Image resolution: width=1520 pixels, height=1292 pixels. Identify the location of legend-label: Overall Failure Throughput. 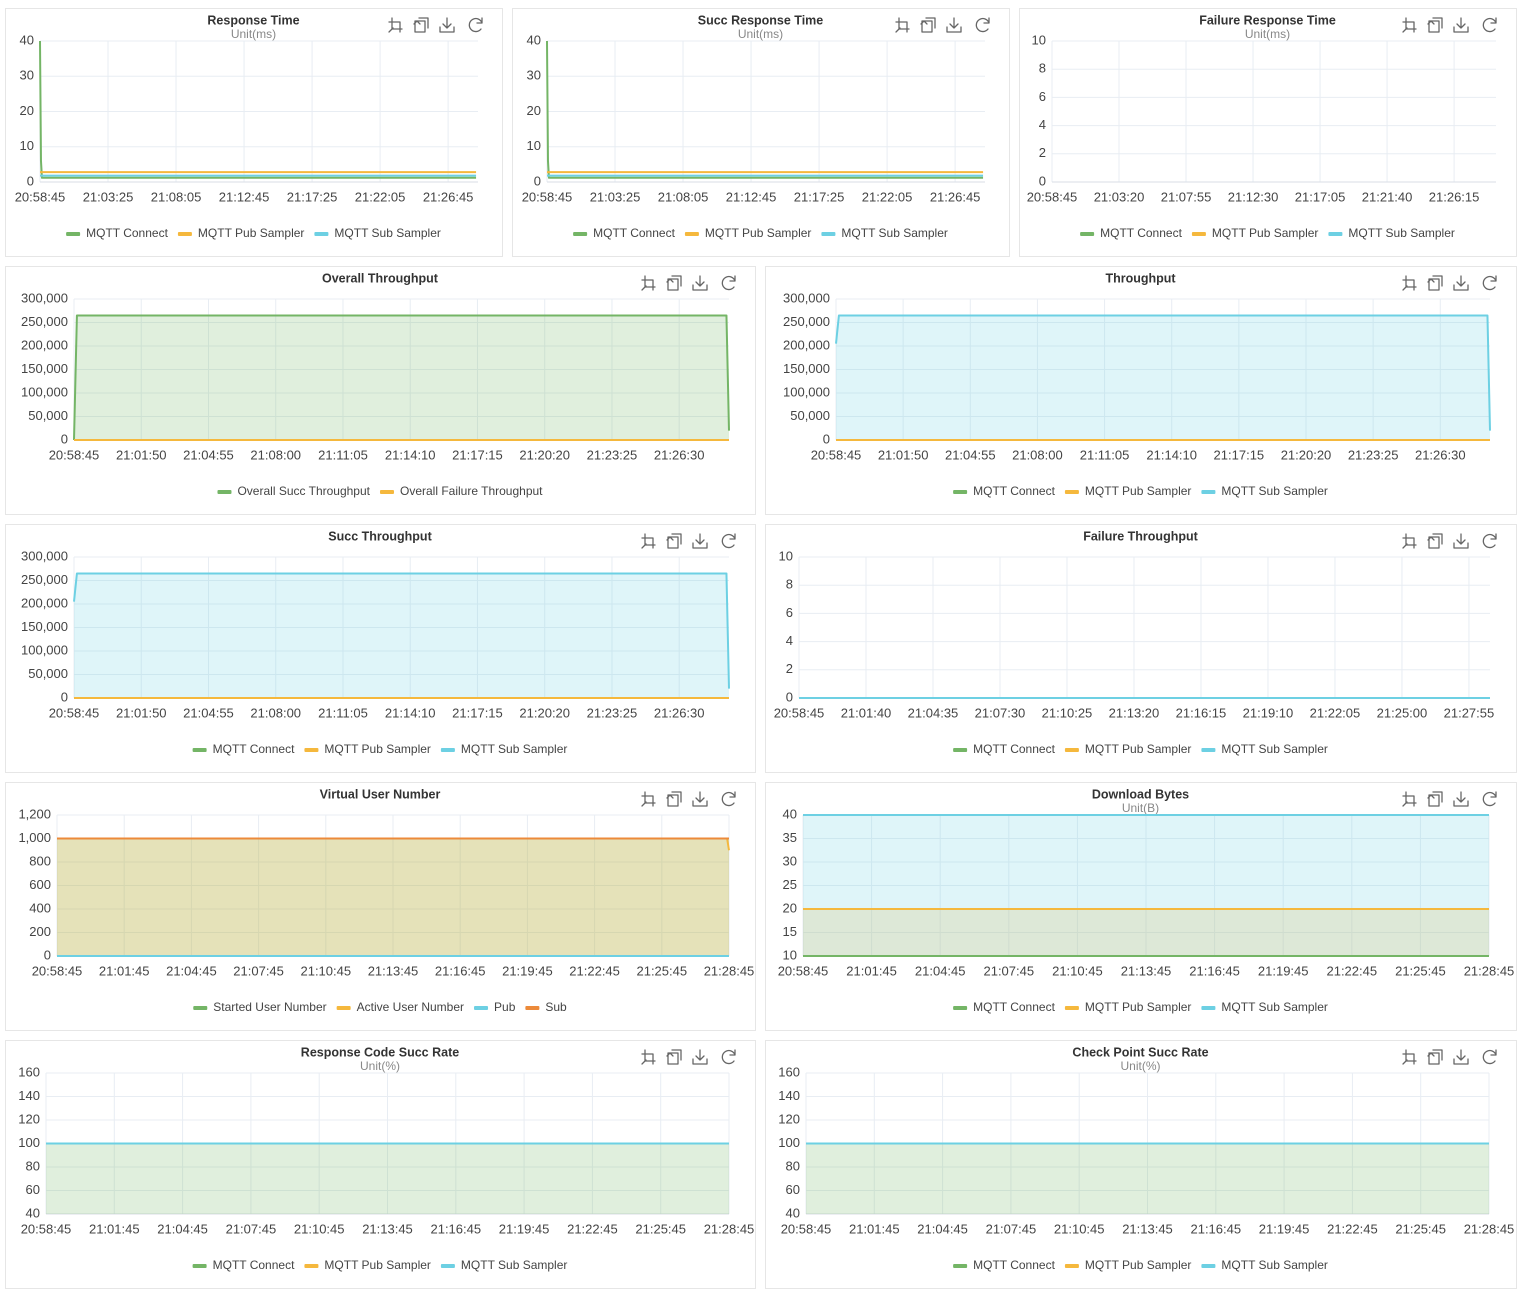
(471, 491).